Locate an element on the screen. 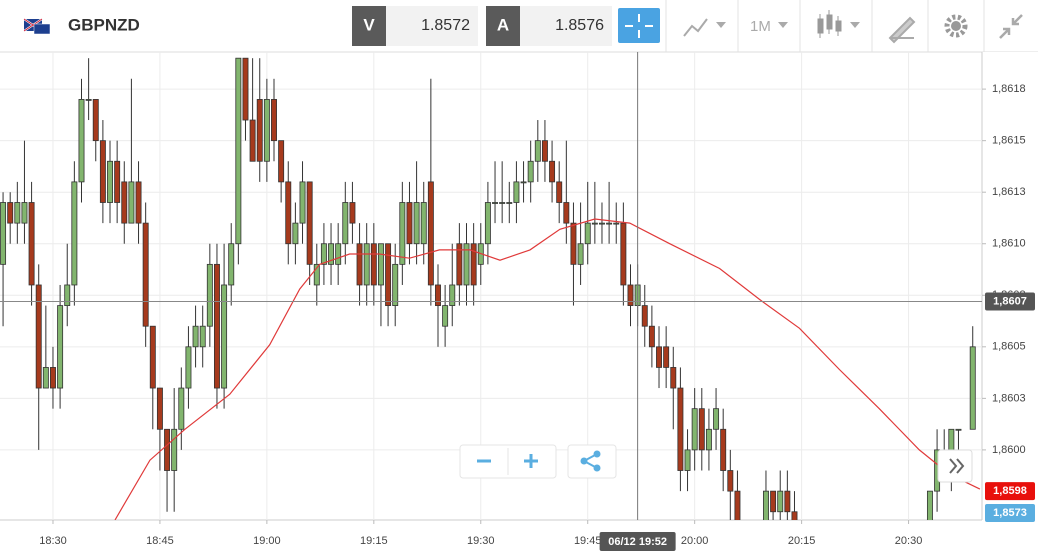 This screenshot has width=1038, height=556. sell-price: 1.8572 is located at coordinates (445, 25).